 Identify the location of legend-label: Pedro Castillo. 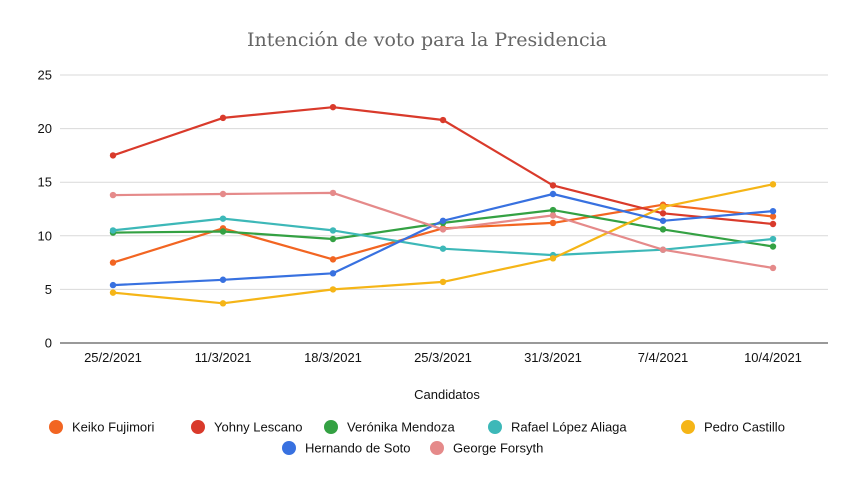
(744, 427).